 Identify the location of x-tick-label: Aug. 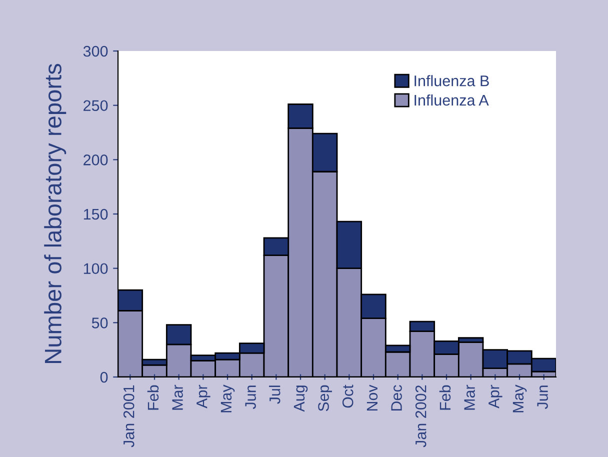
(301, 399).